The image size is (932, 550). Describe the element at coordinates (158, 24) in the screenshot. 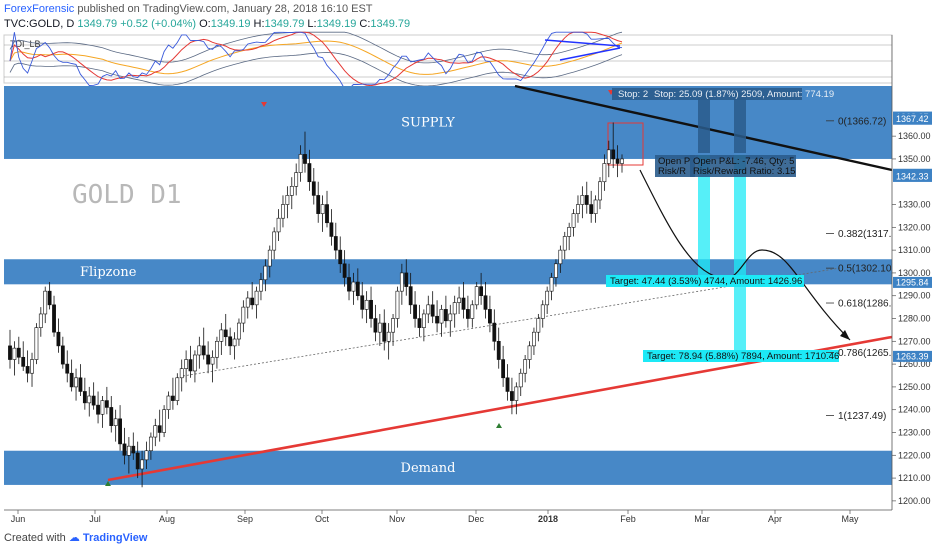

I see `price-change: +0.52 (+0.04%)` at that location.